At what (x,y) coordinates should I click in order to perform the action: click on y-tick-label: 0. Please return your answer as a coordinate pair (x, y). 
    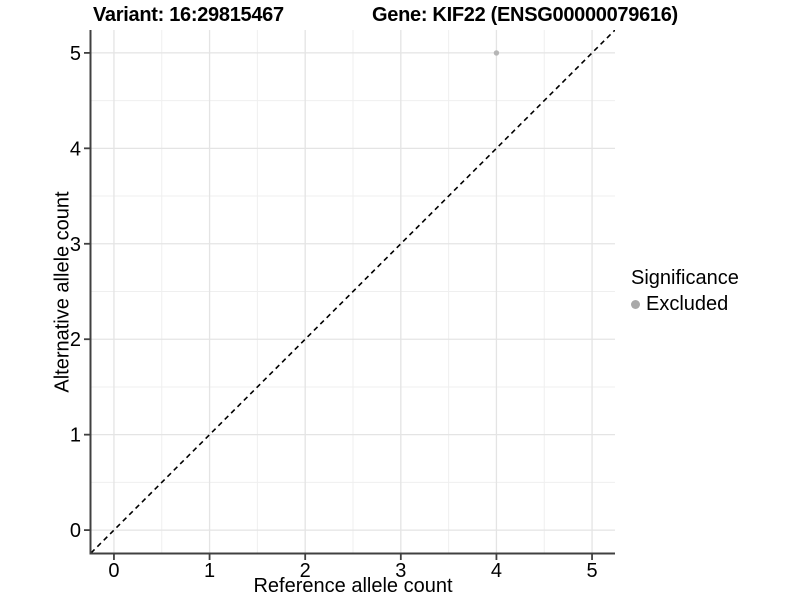
    Looking at the image, I should click on (75, 531).